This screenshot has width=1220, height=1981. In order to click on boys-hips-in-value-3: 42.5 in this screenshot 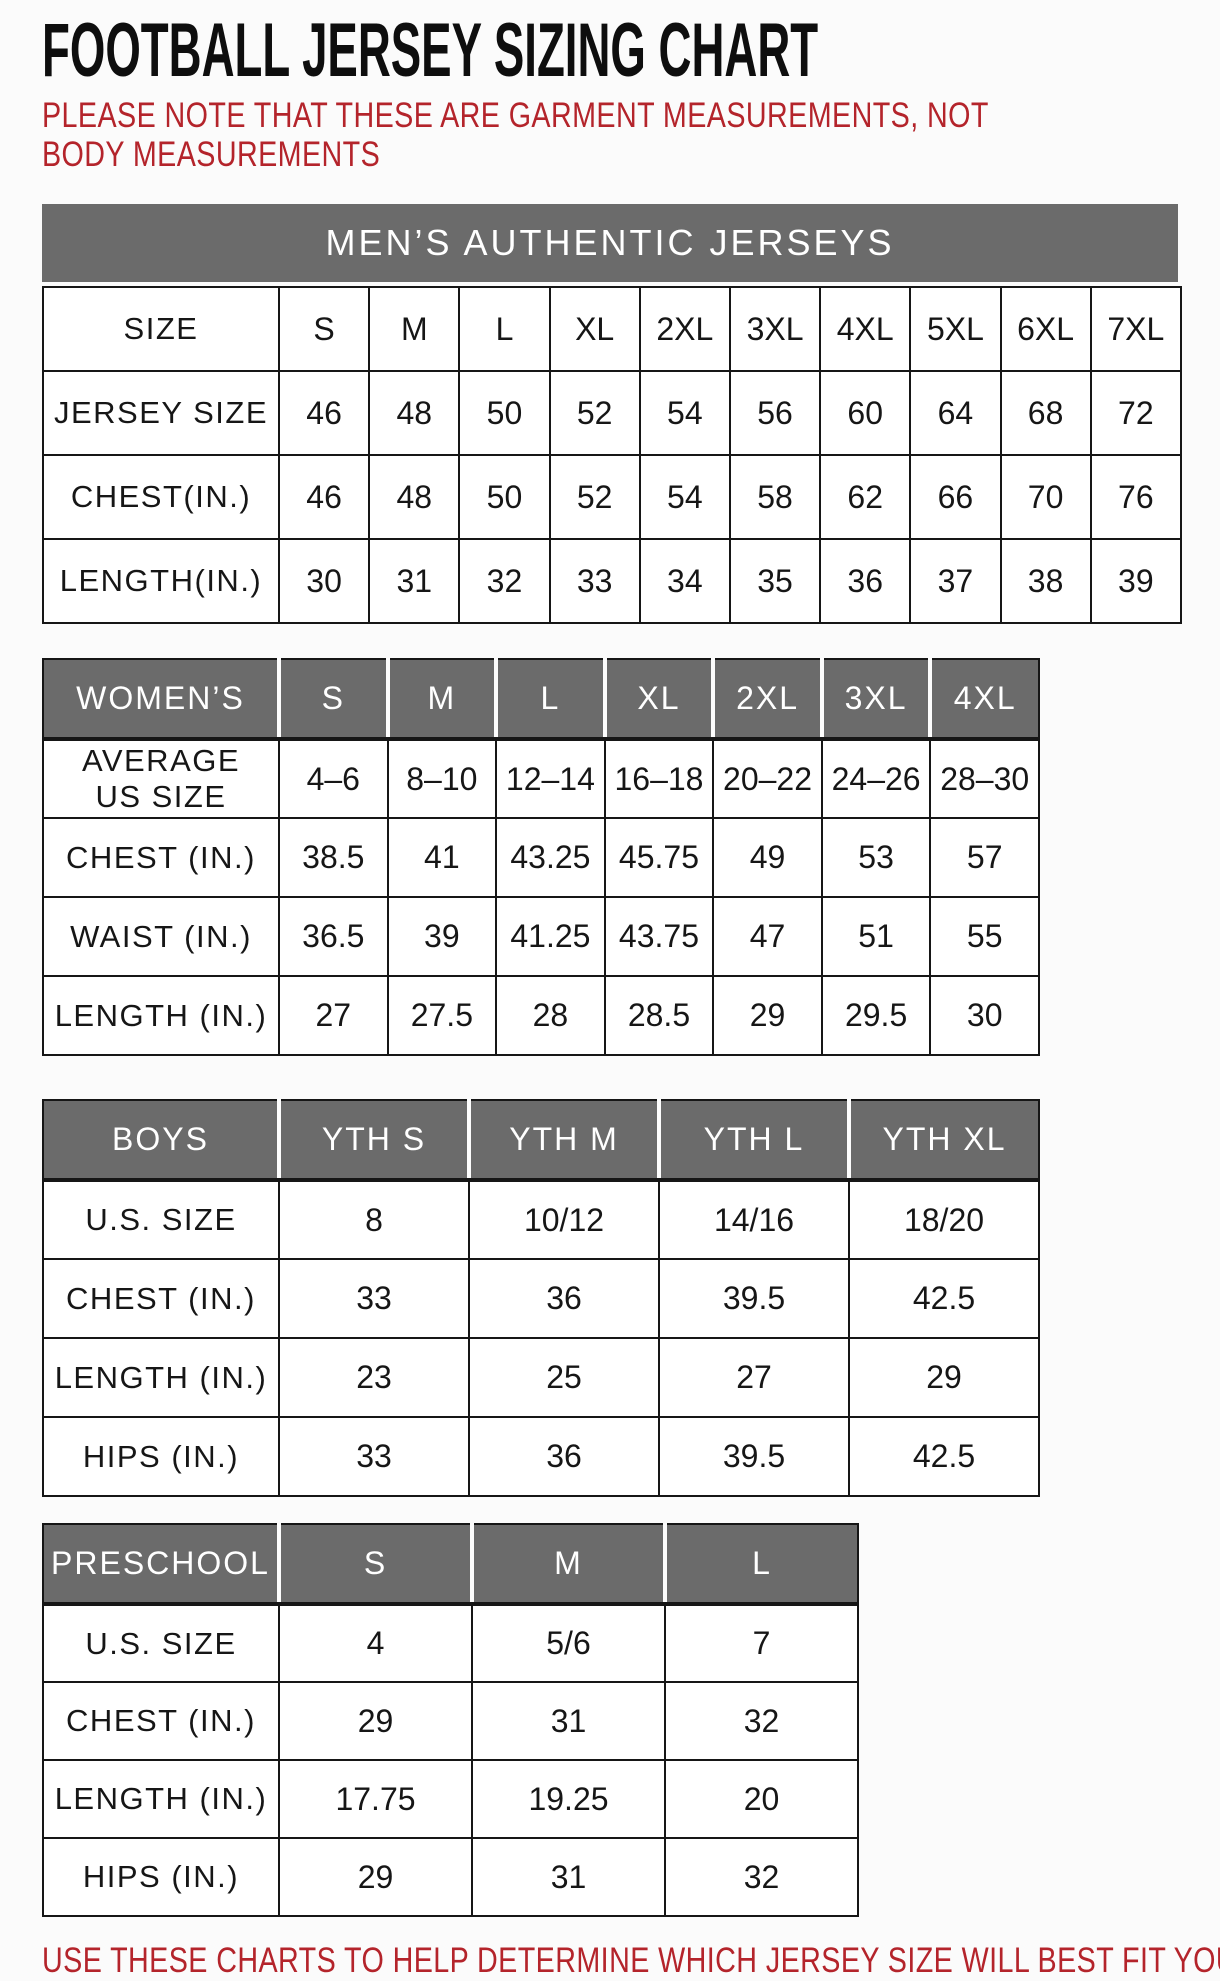, I will do `click(944, 1456)`.